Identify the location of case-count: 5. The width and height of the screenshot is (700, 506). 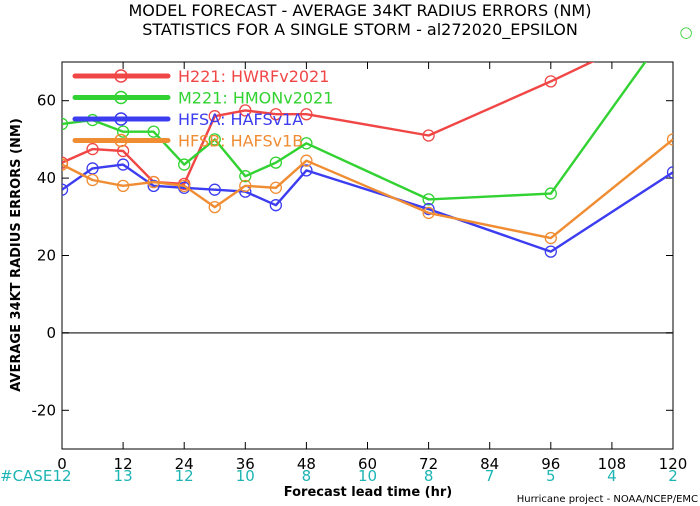
(551, 476).